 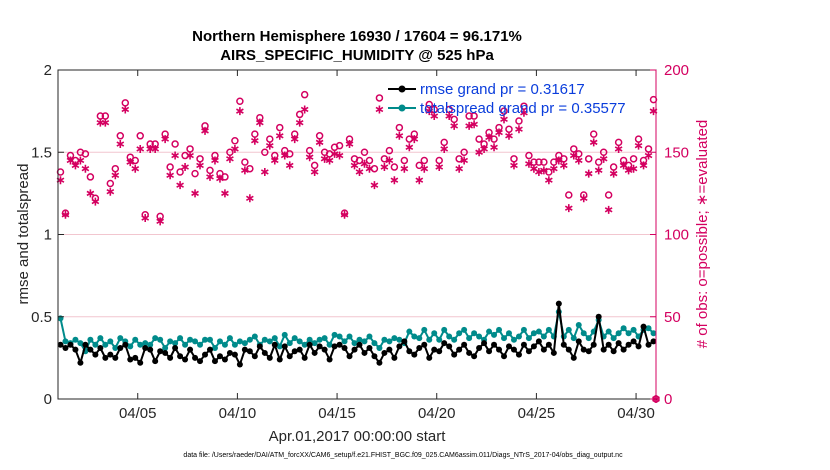 I want to click on x-tick-label-1: 04/10, so click(x=238, y=413).